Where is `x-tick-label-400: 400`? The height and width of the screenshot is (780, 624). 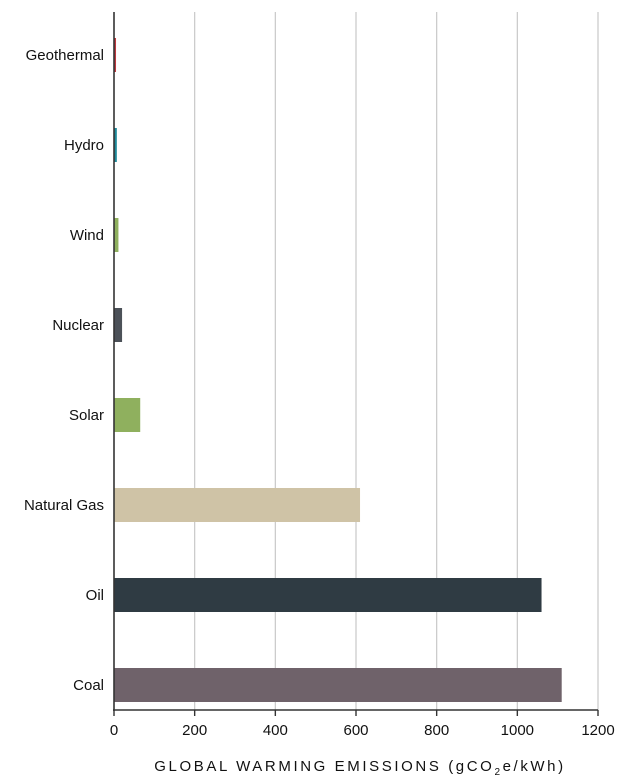 x-tick-label-400: 400 is located at coordinates (275, 730).